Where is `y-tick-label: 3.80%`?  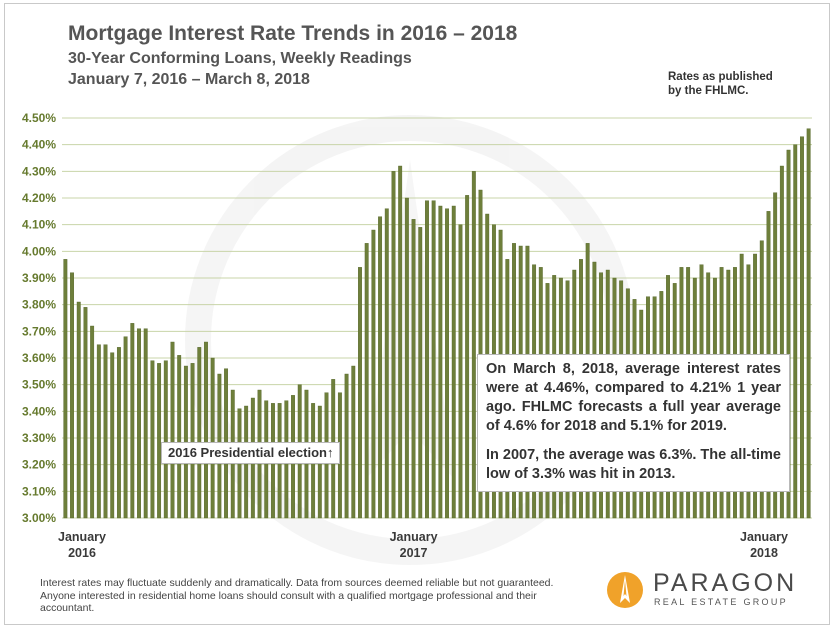 y-tick-label: 3.80% is located at coordinates (39, 305).